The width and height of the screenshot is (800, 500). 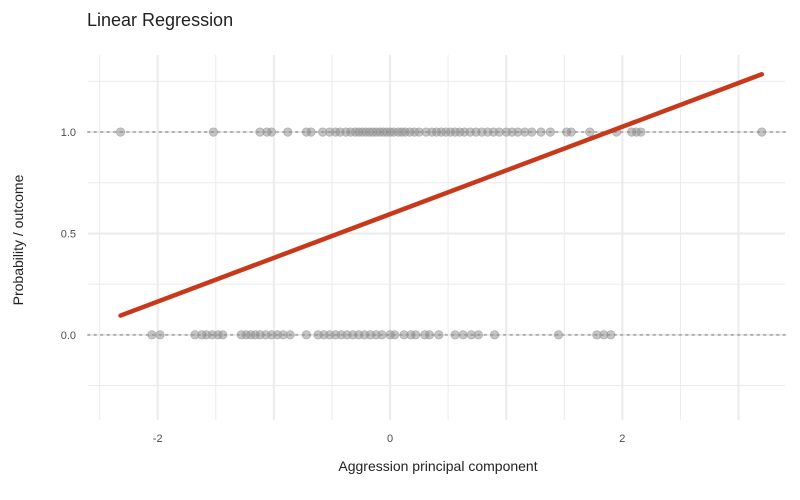 What do you see at coordinates (622, 439) in the screenshot?
I see `x-tick-label: 2` at bounding box center [622, 439].